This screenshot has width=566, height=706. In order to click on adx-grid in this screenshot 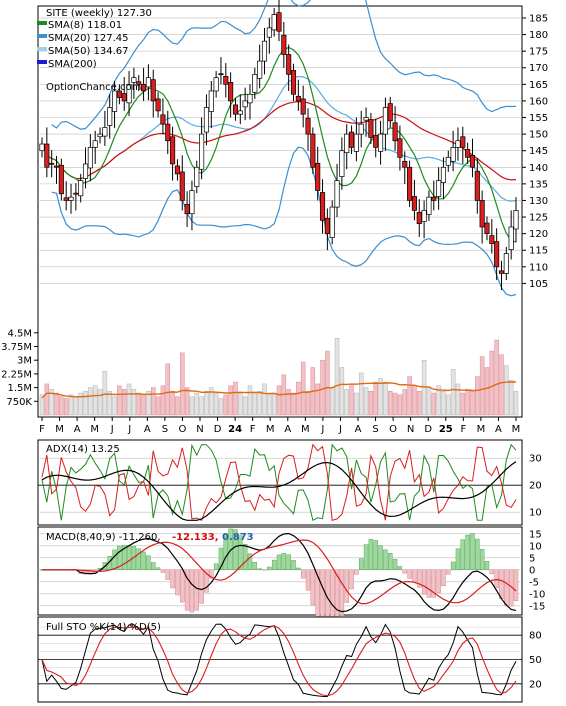, I will do `click(280, 485)`.